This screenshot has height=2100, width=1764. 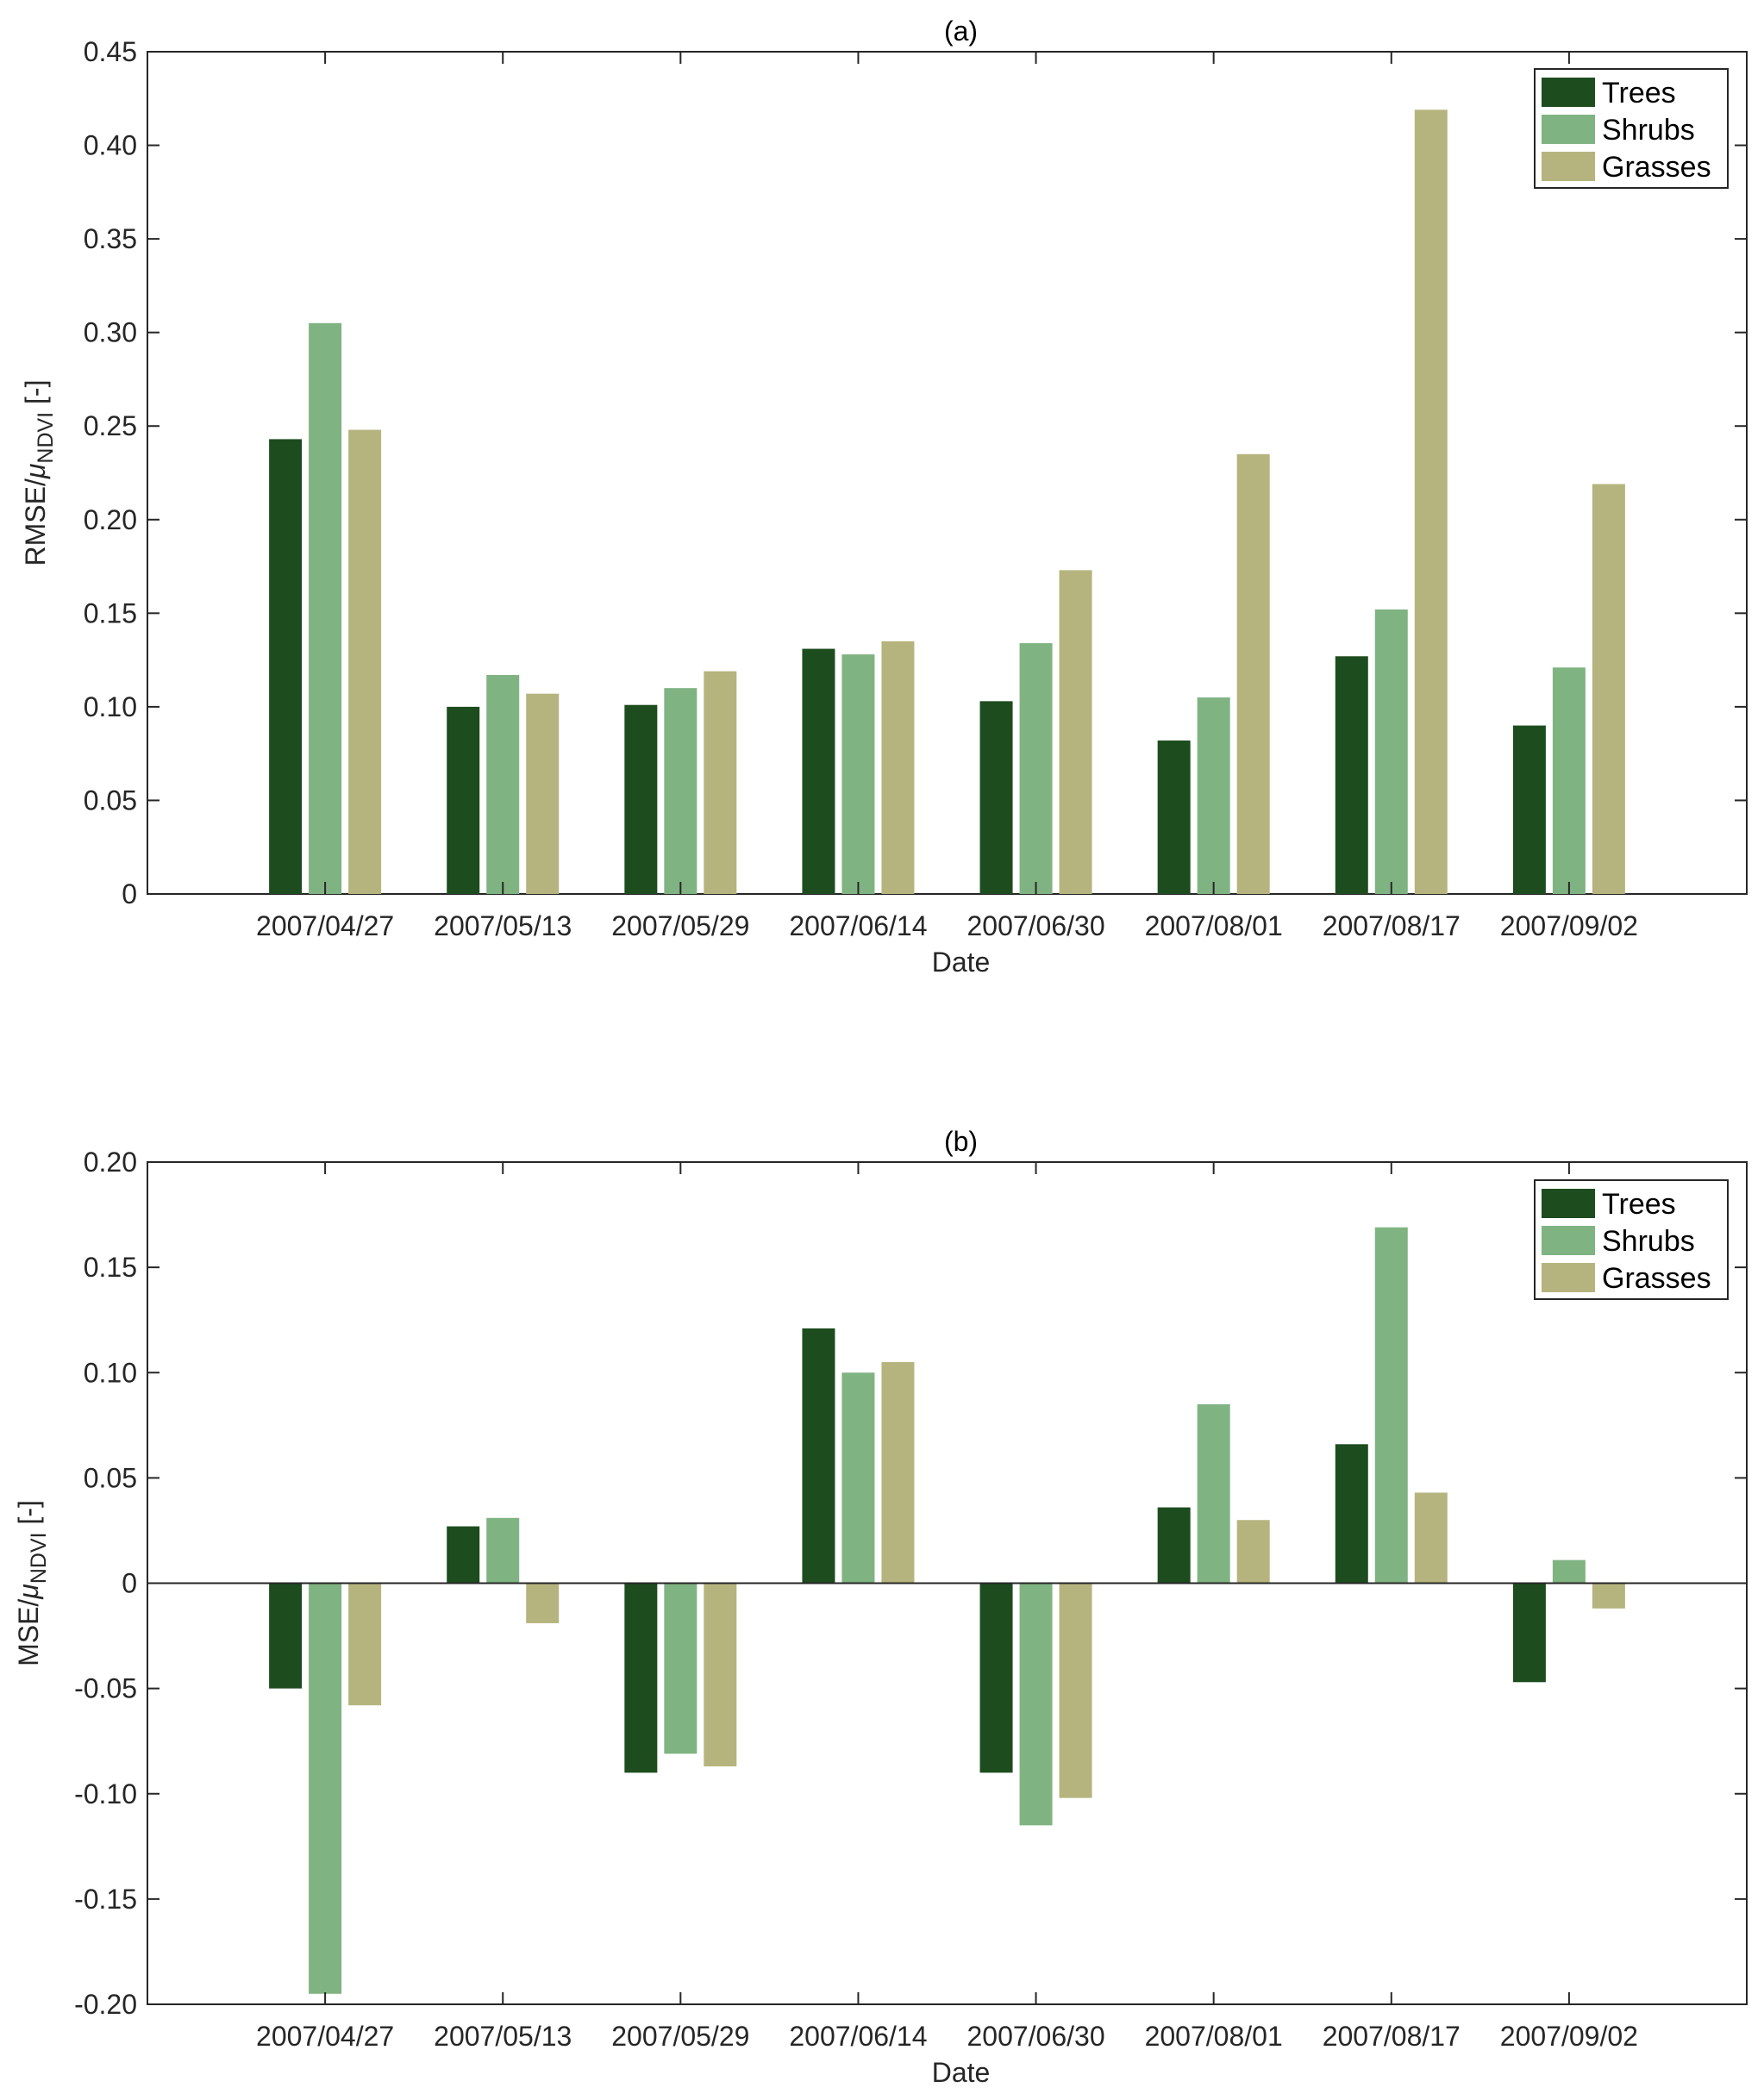 What do you see at coordinates (35, 522) in the screenshot?
I see `y-label-main: RMSE/` at bounding box center [35, 522].